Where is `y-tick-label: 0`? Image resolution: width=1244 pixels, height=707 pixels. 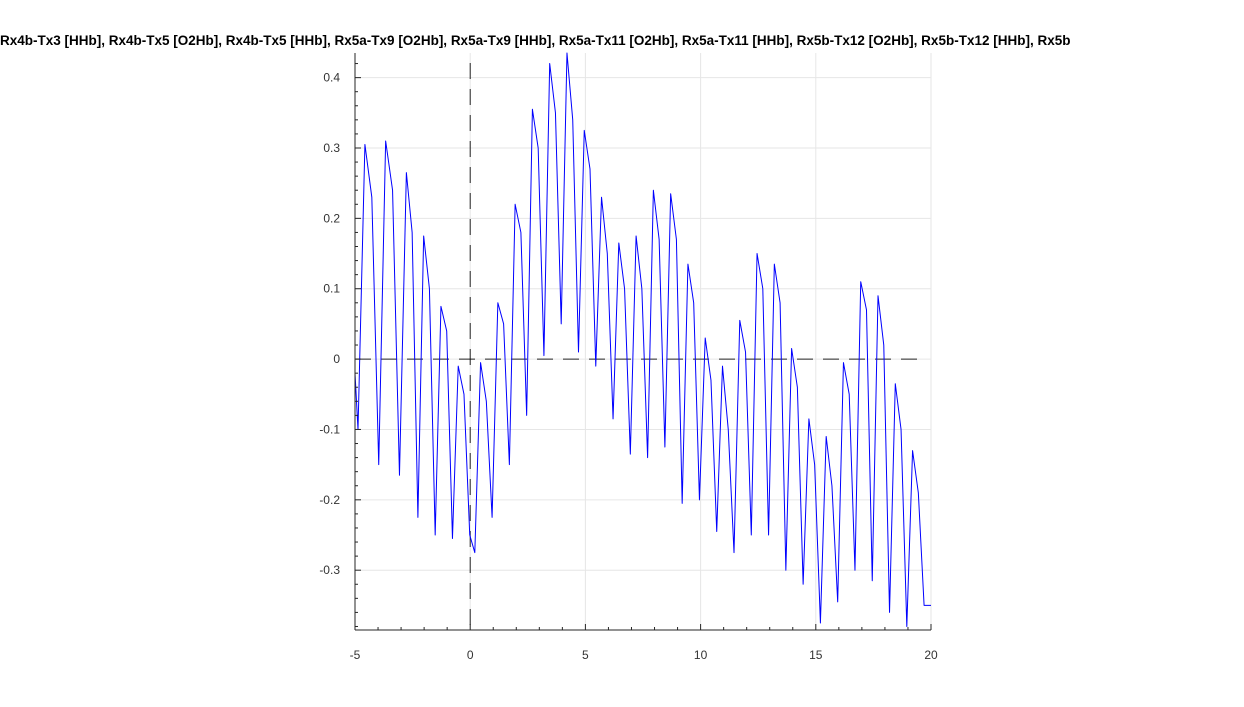 y-tick-label: 0 is located at coordinates (336, 359).